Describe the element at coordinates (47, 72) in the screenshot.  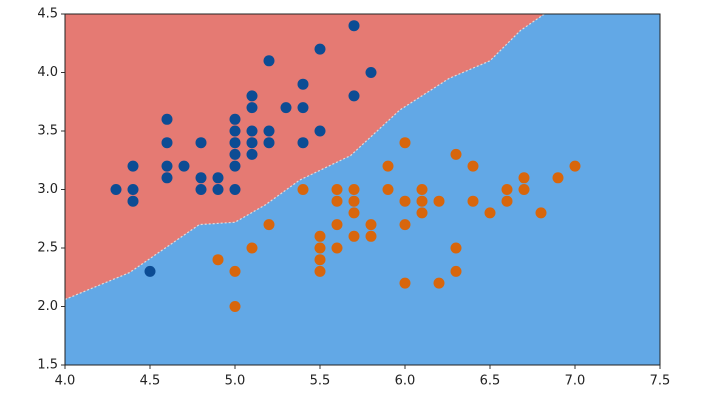
I see `y-tick-label: 4.0` at that location.